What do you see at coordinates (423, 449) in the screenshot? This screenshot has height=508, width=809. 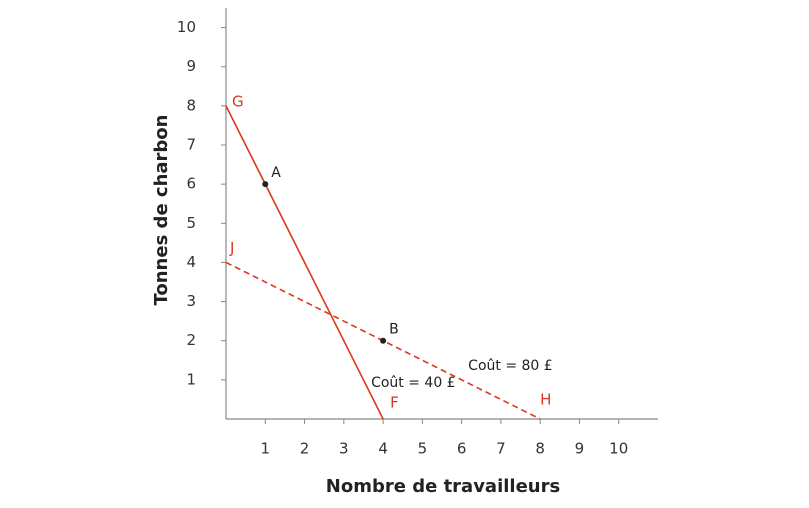 I see `x-tick-label: 5` at bounding box center [423, 449].